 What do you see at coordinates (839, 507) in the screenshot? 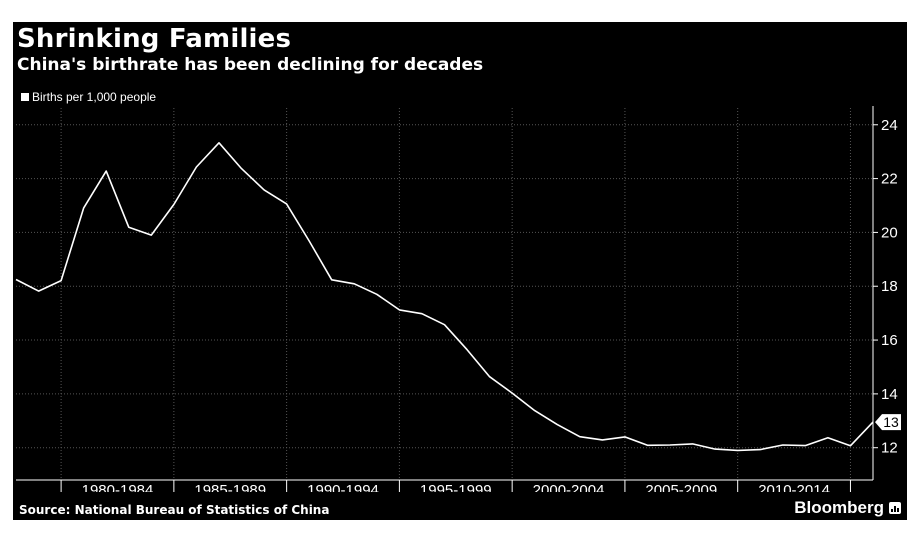
I see `brand-name: Bloomberg` at bounding box center [839, 507].